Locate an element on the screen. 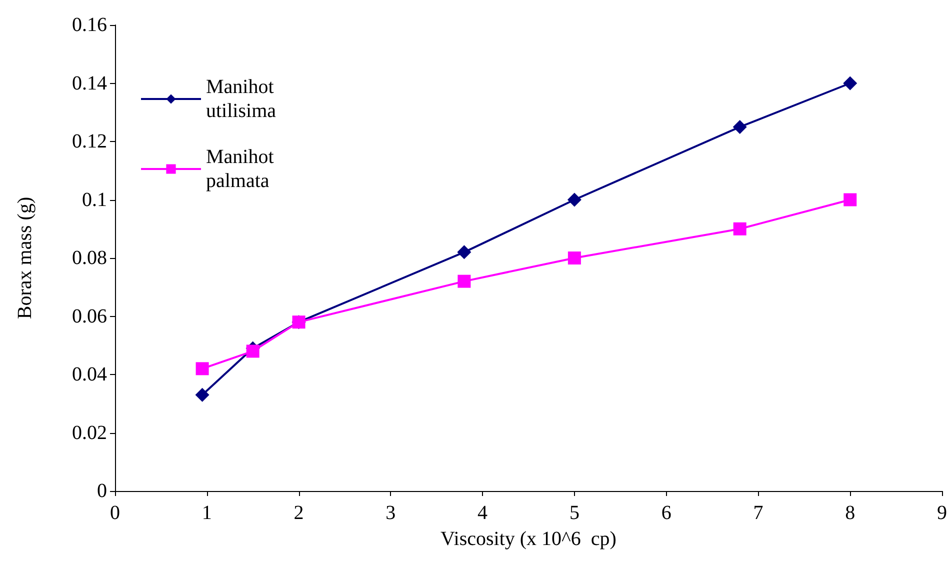 This screenshot has height=578, width=950. y-tick-label: 0.08 is located at coordinates (89, 258).